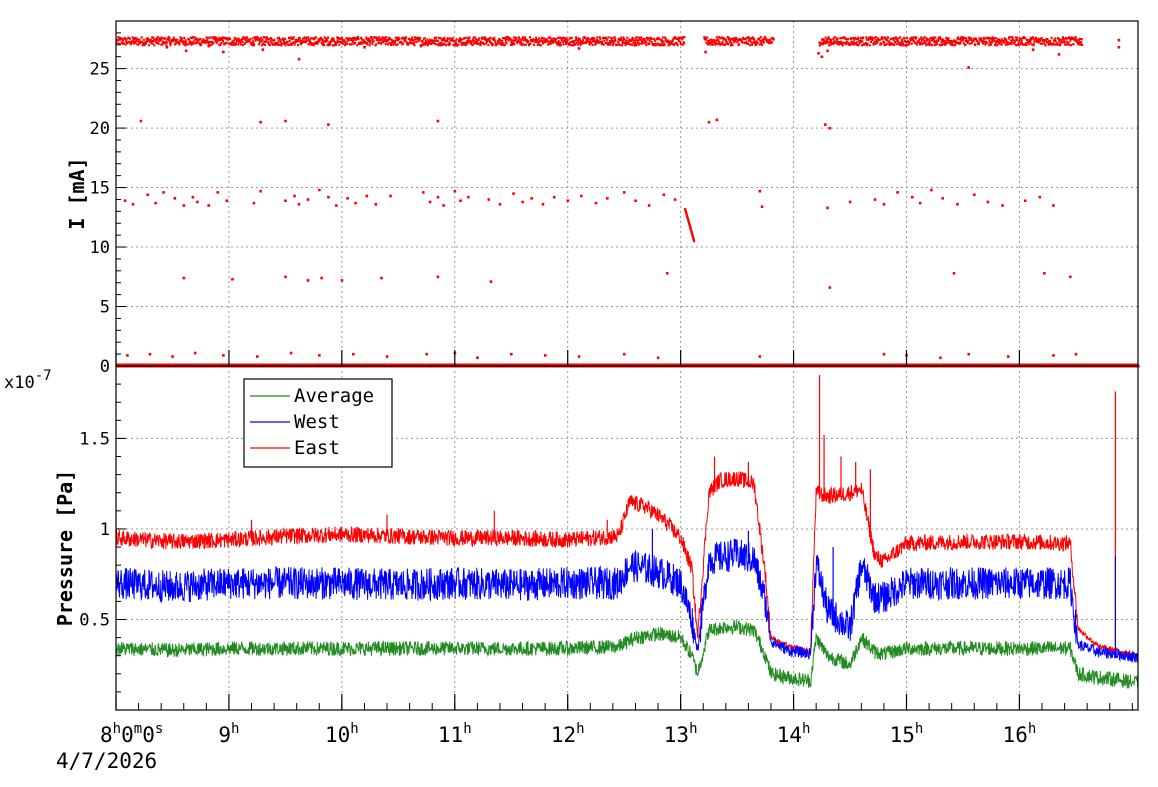  What do you see at coordinates (342, 734) in the screenshot?
I see `time-tick-label-2: 10h` at bounding box center [342, 734].